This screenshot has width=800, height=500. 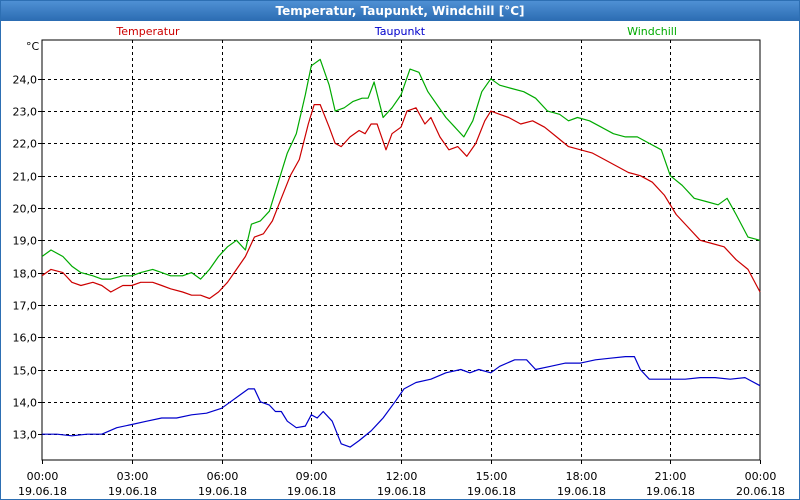 What do you see at coordinates (33, 46) in the screenshot?
I see `y-axis-label: °C` at bounding box center [33, 46].